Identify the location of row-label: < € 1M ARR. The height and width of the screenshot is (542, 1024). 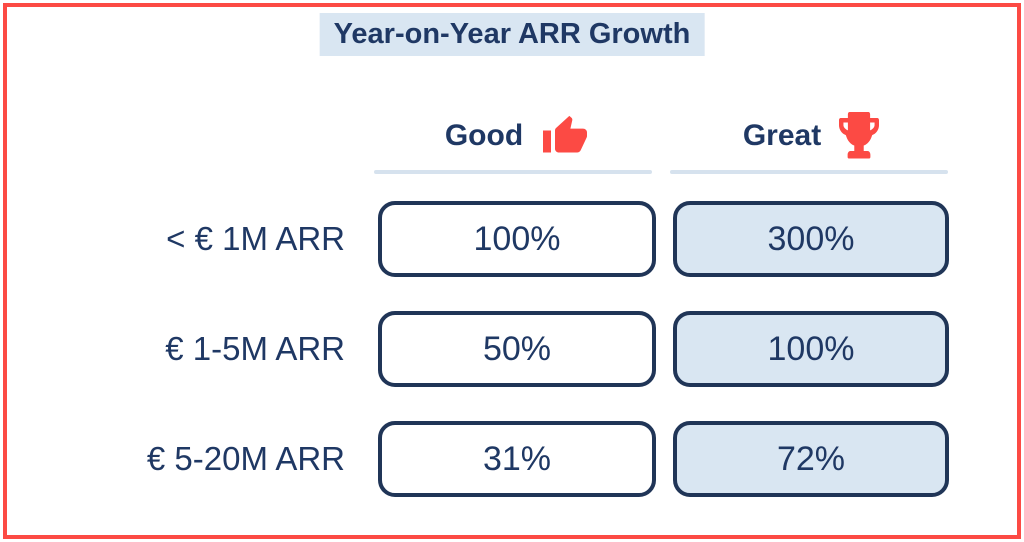
(255, 238).